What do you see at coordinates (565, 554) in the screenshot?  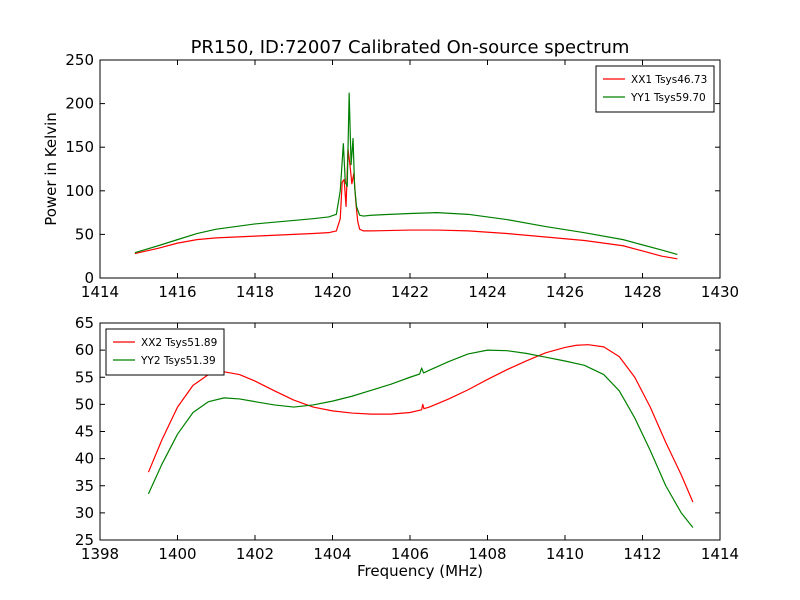 I see `x-tick-label: 1410` at bounding box center [565, 554].